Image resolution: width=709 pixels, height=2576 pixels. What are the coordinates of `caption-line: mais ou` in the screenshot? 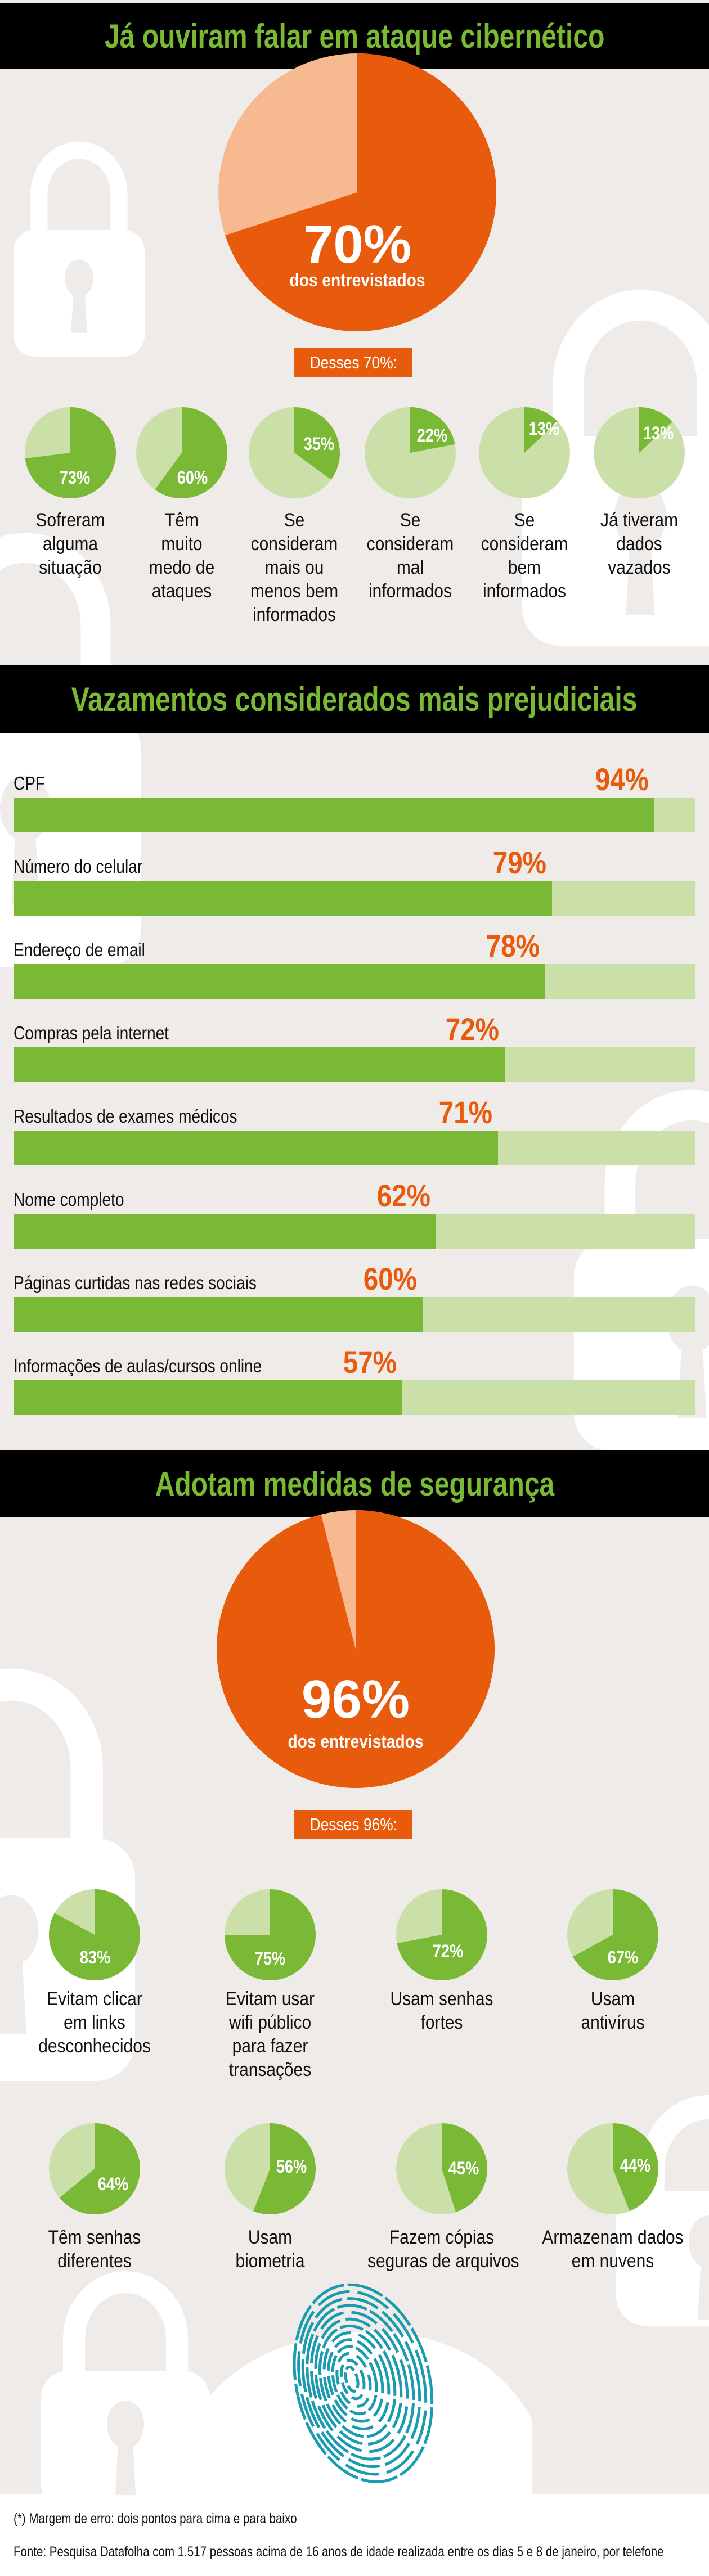 It's located at (294, 567).